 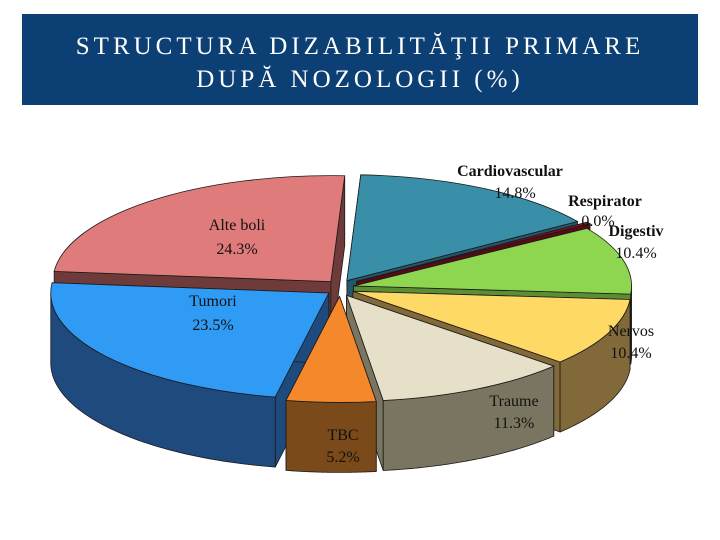 I want to click on slice-label-value: 23.5%, so click(x=212, y=325).